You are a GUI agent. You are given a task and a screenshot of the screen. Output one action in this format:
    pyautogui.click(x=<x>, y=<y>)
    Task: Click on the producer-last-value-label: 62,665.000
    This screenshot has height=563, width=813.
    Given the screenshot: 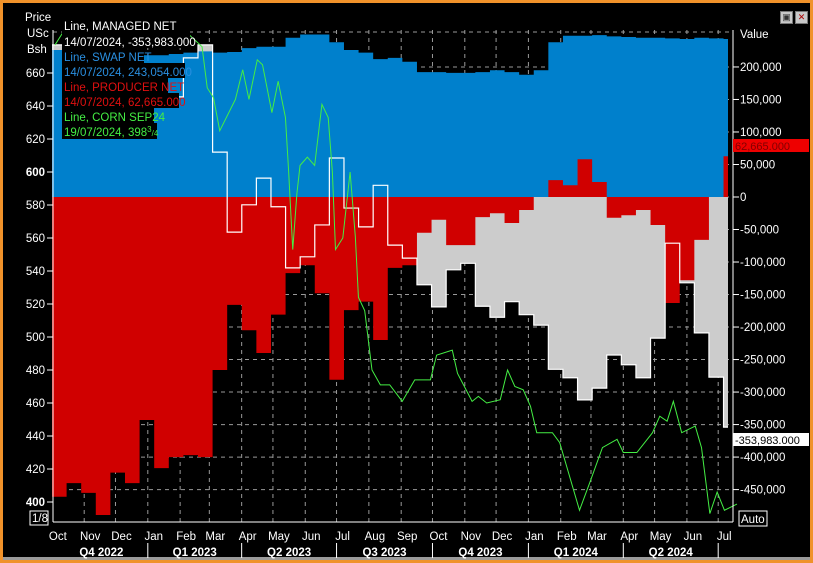 What is the action you would take?
    pyautogui.click(x=762, y=147)
    